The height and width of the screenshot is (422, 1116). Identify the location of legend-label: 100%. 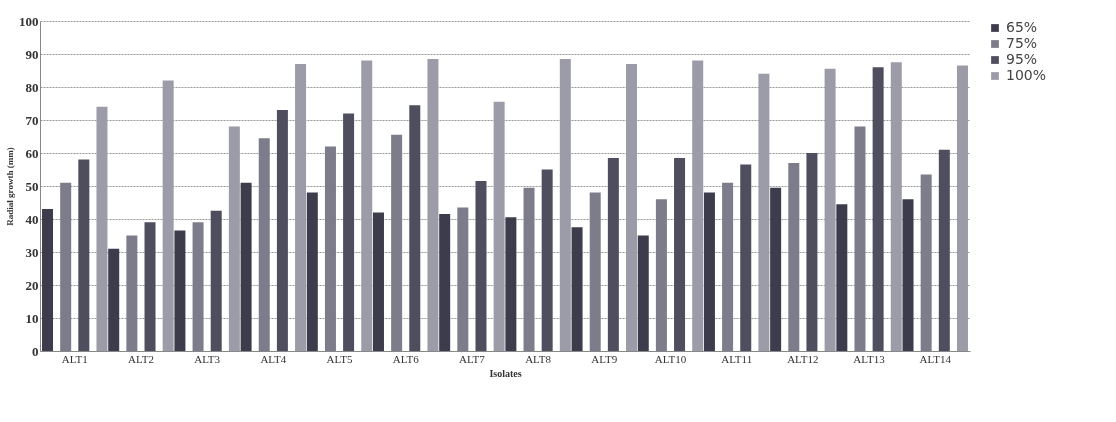
(1026, 75).